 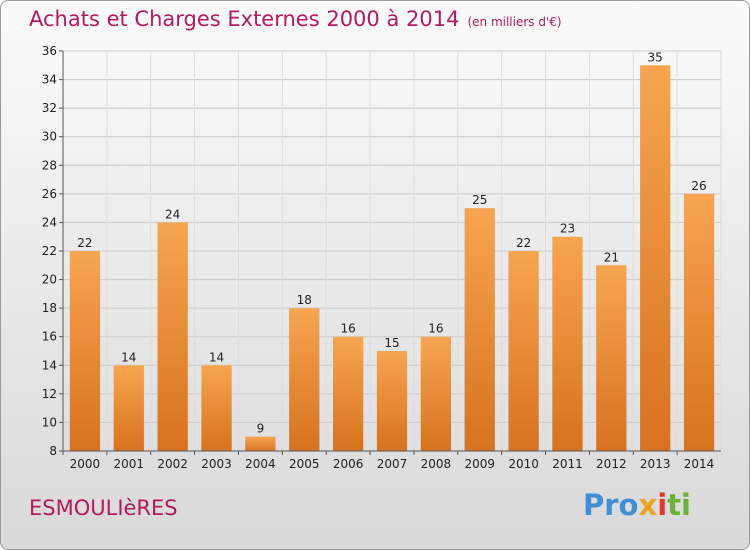 I want to click on x-tick-label-2013: 2013, so click(x=655, y=464).